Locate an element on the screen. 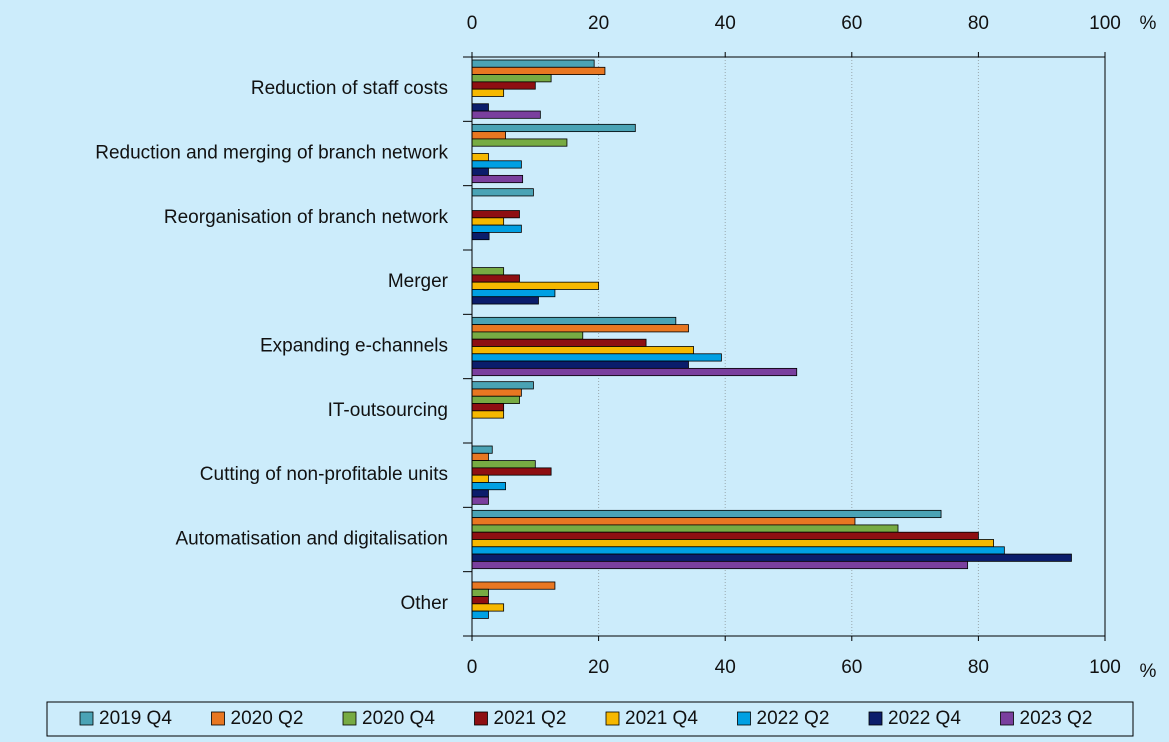 Image resolution: width=1169 pixels, height=742 pixels. x-tick-label-bottom: 0 is located at coordinates (472, 667).